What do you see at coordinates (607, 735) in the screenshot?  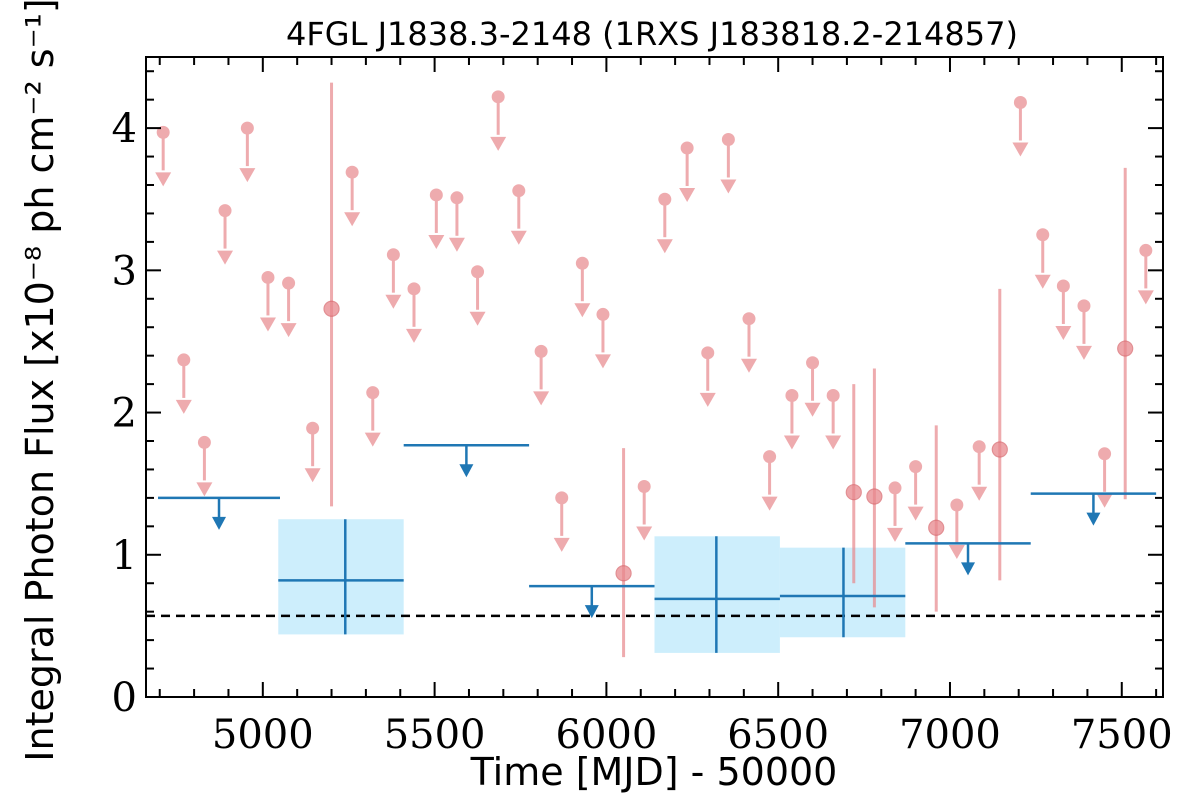 I see `x-tick-label: 6000` at bounding box center [607, 735].